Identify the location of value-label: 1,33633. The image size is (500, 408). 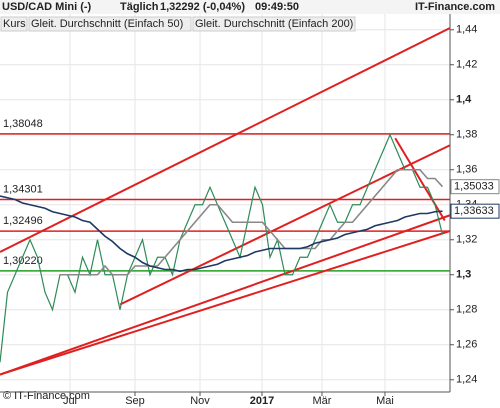
(474, 211).